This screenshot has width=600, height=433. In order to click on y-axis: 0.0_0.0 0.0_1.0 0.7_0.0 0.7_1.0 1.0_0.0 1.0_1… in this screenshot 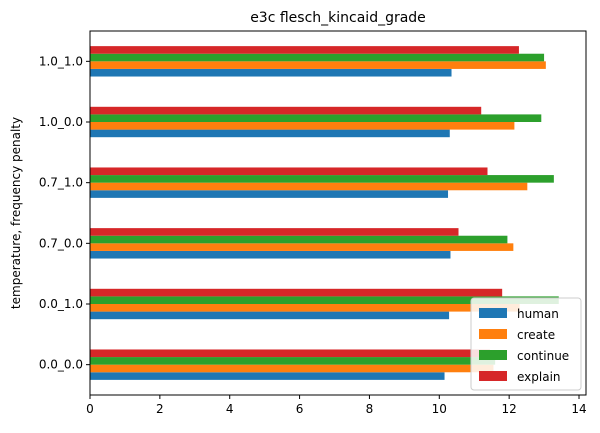, I will do `click(64, 213)`.